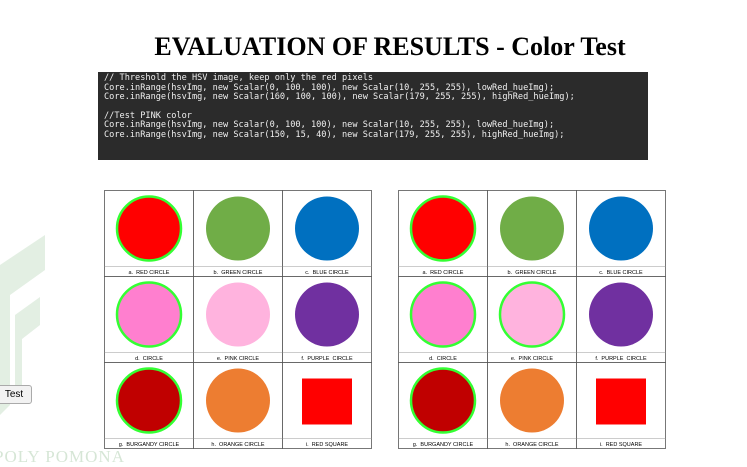 Image resolution: width=747 pixels, height=467 pixels. I want to click on test-button: Test, so click(16, 394).